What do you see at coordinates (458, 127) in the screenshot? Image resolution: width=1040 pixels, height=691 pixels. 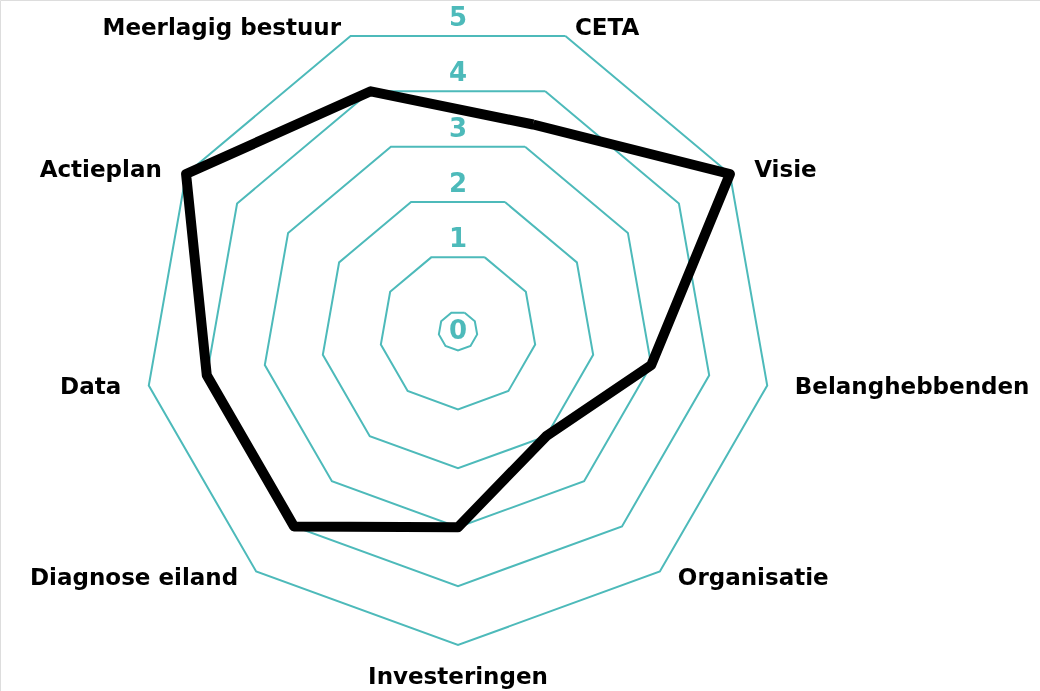 I see `y-tick-label: 3` at bounding box center [458, 127].